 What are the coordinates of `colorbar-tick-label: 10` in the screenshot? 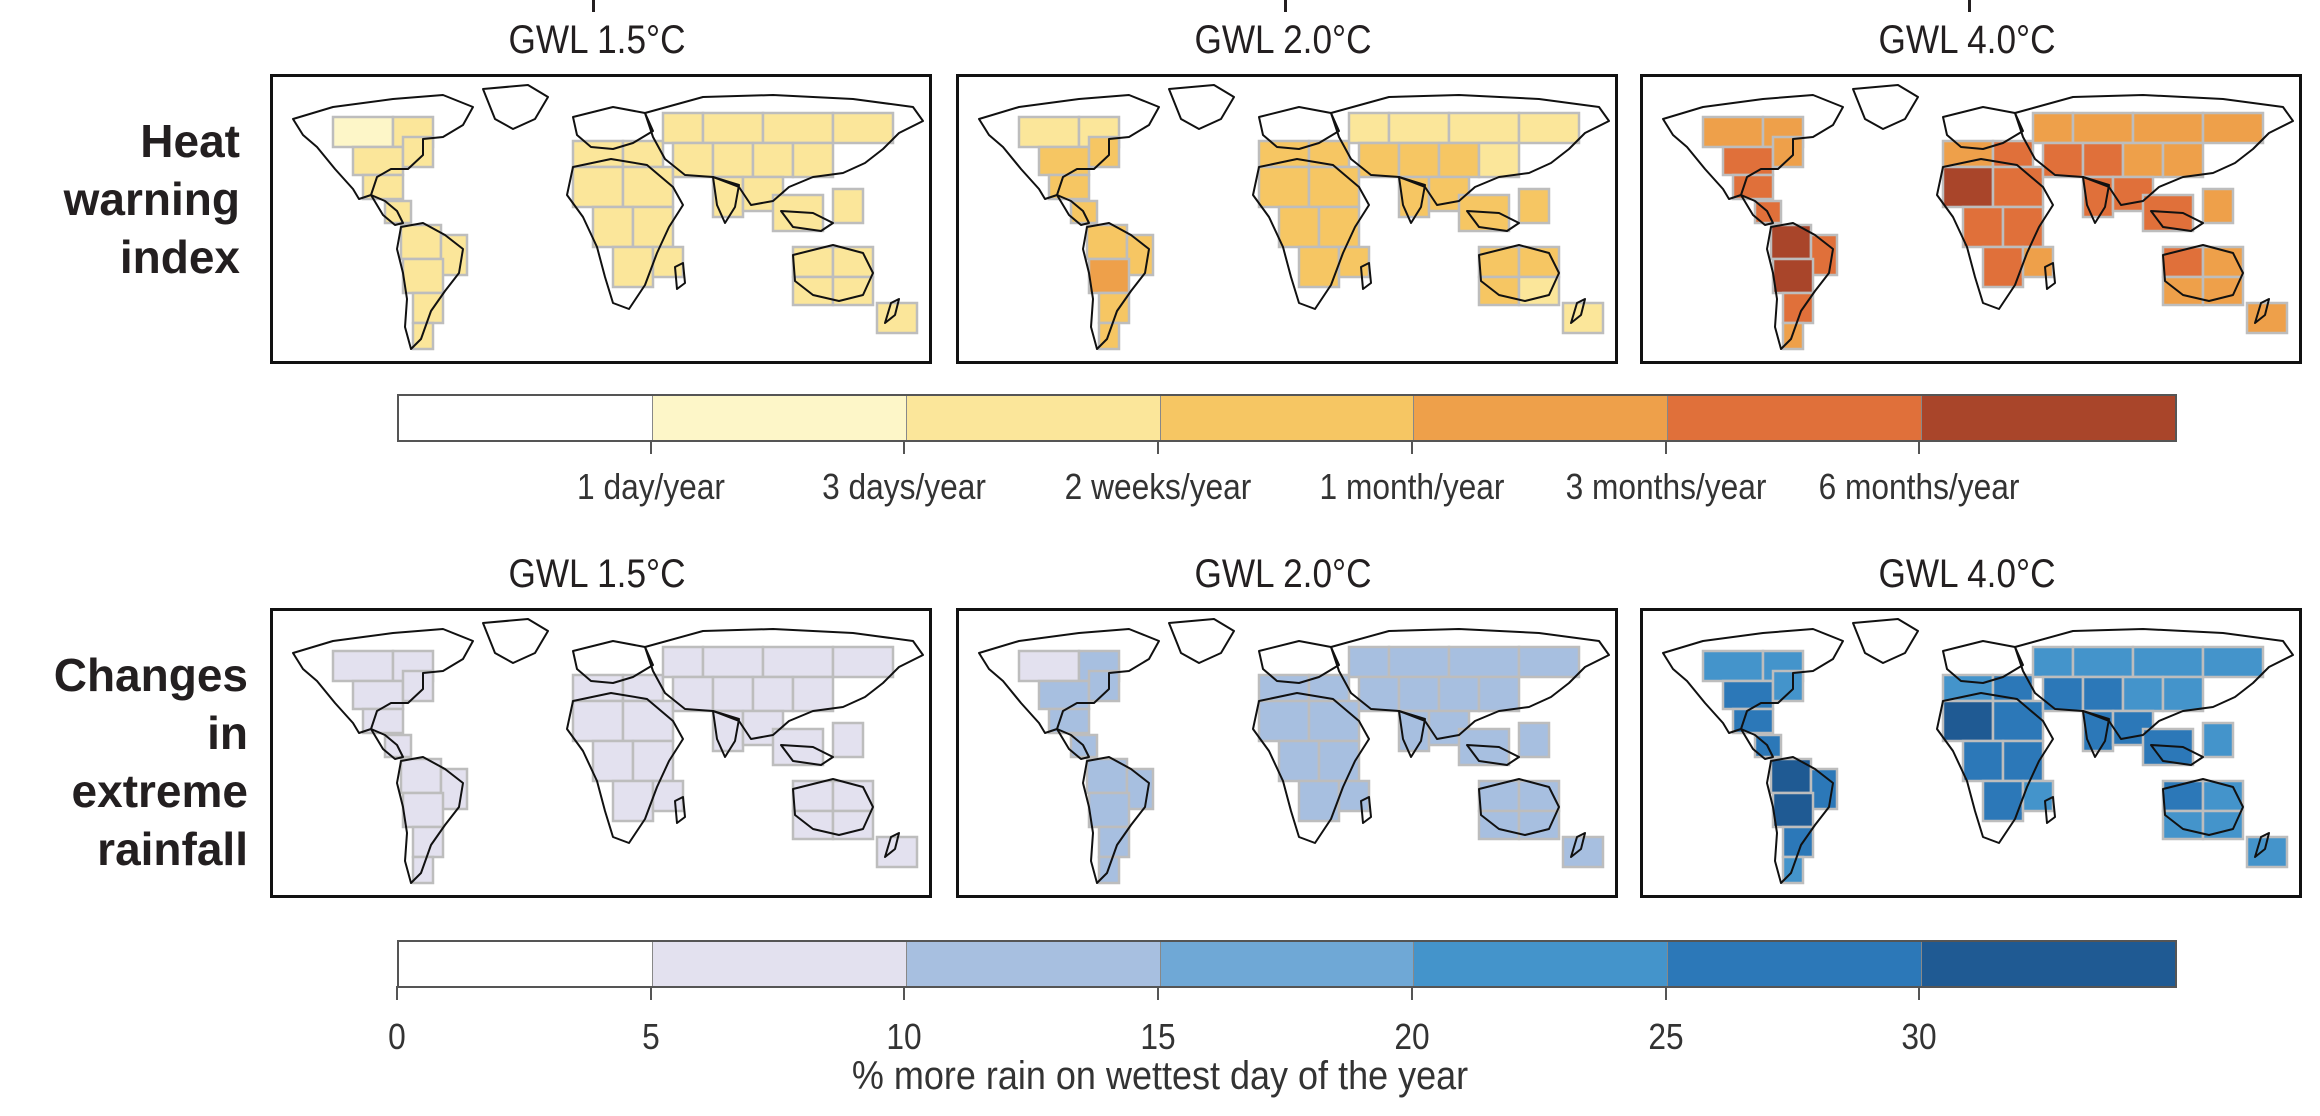 It's located at (904, 1036).